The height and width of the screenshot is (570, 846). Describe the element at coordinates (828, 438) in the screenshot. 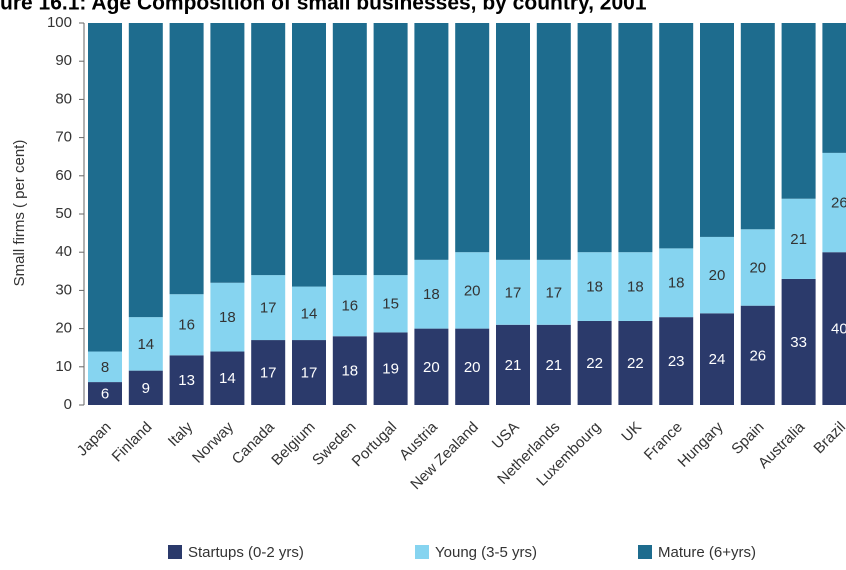

I see `x-tick-label: Brazil` at that location.